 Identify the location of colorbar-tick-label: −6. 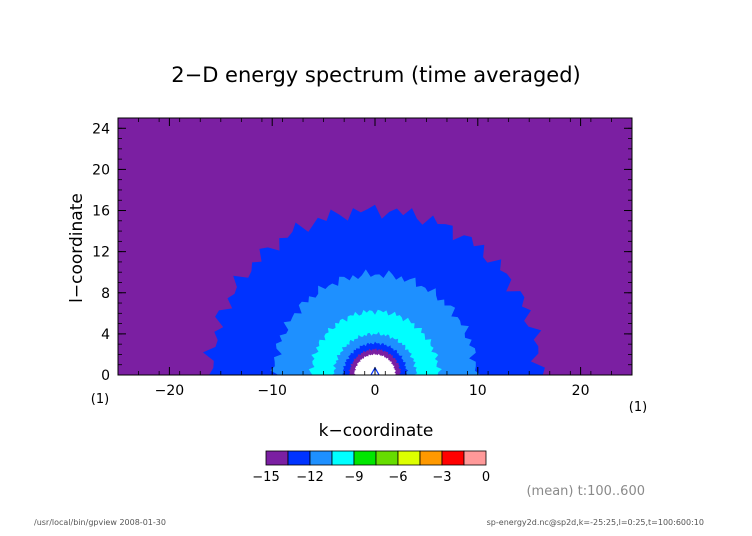
(397, 477).